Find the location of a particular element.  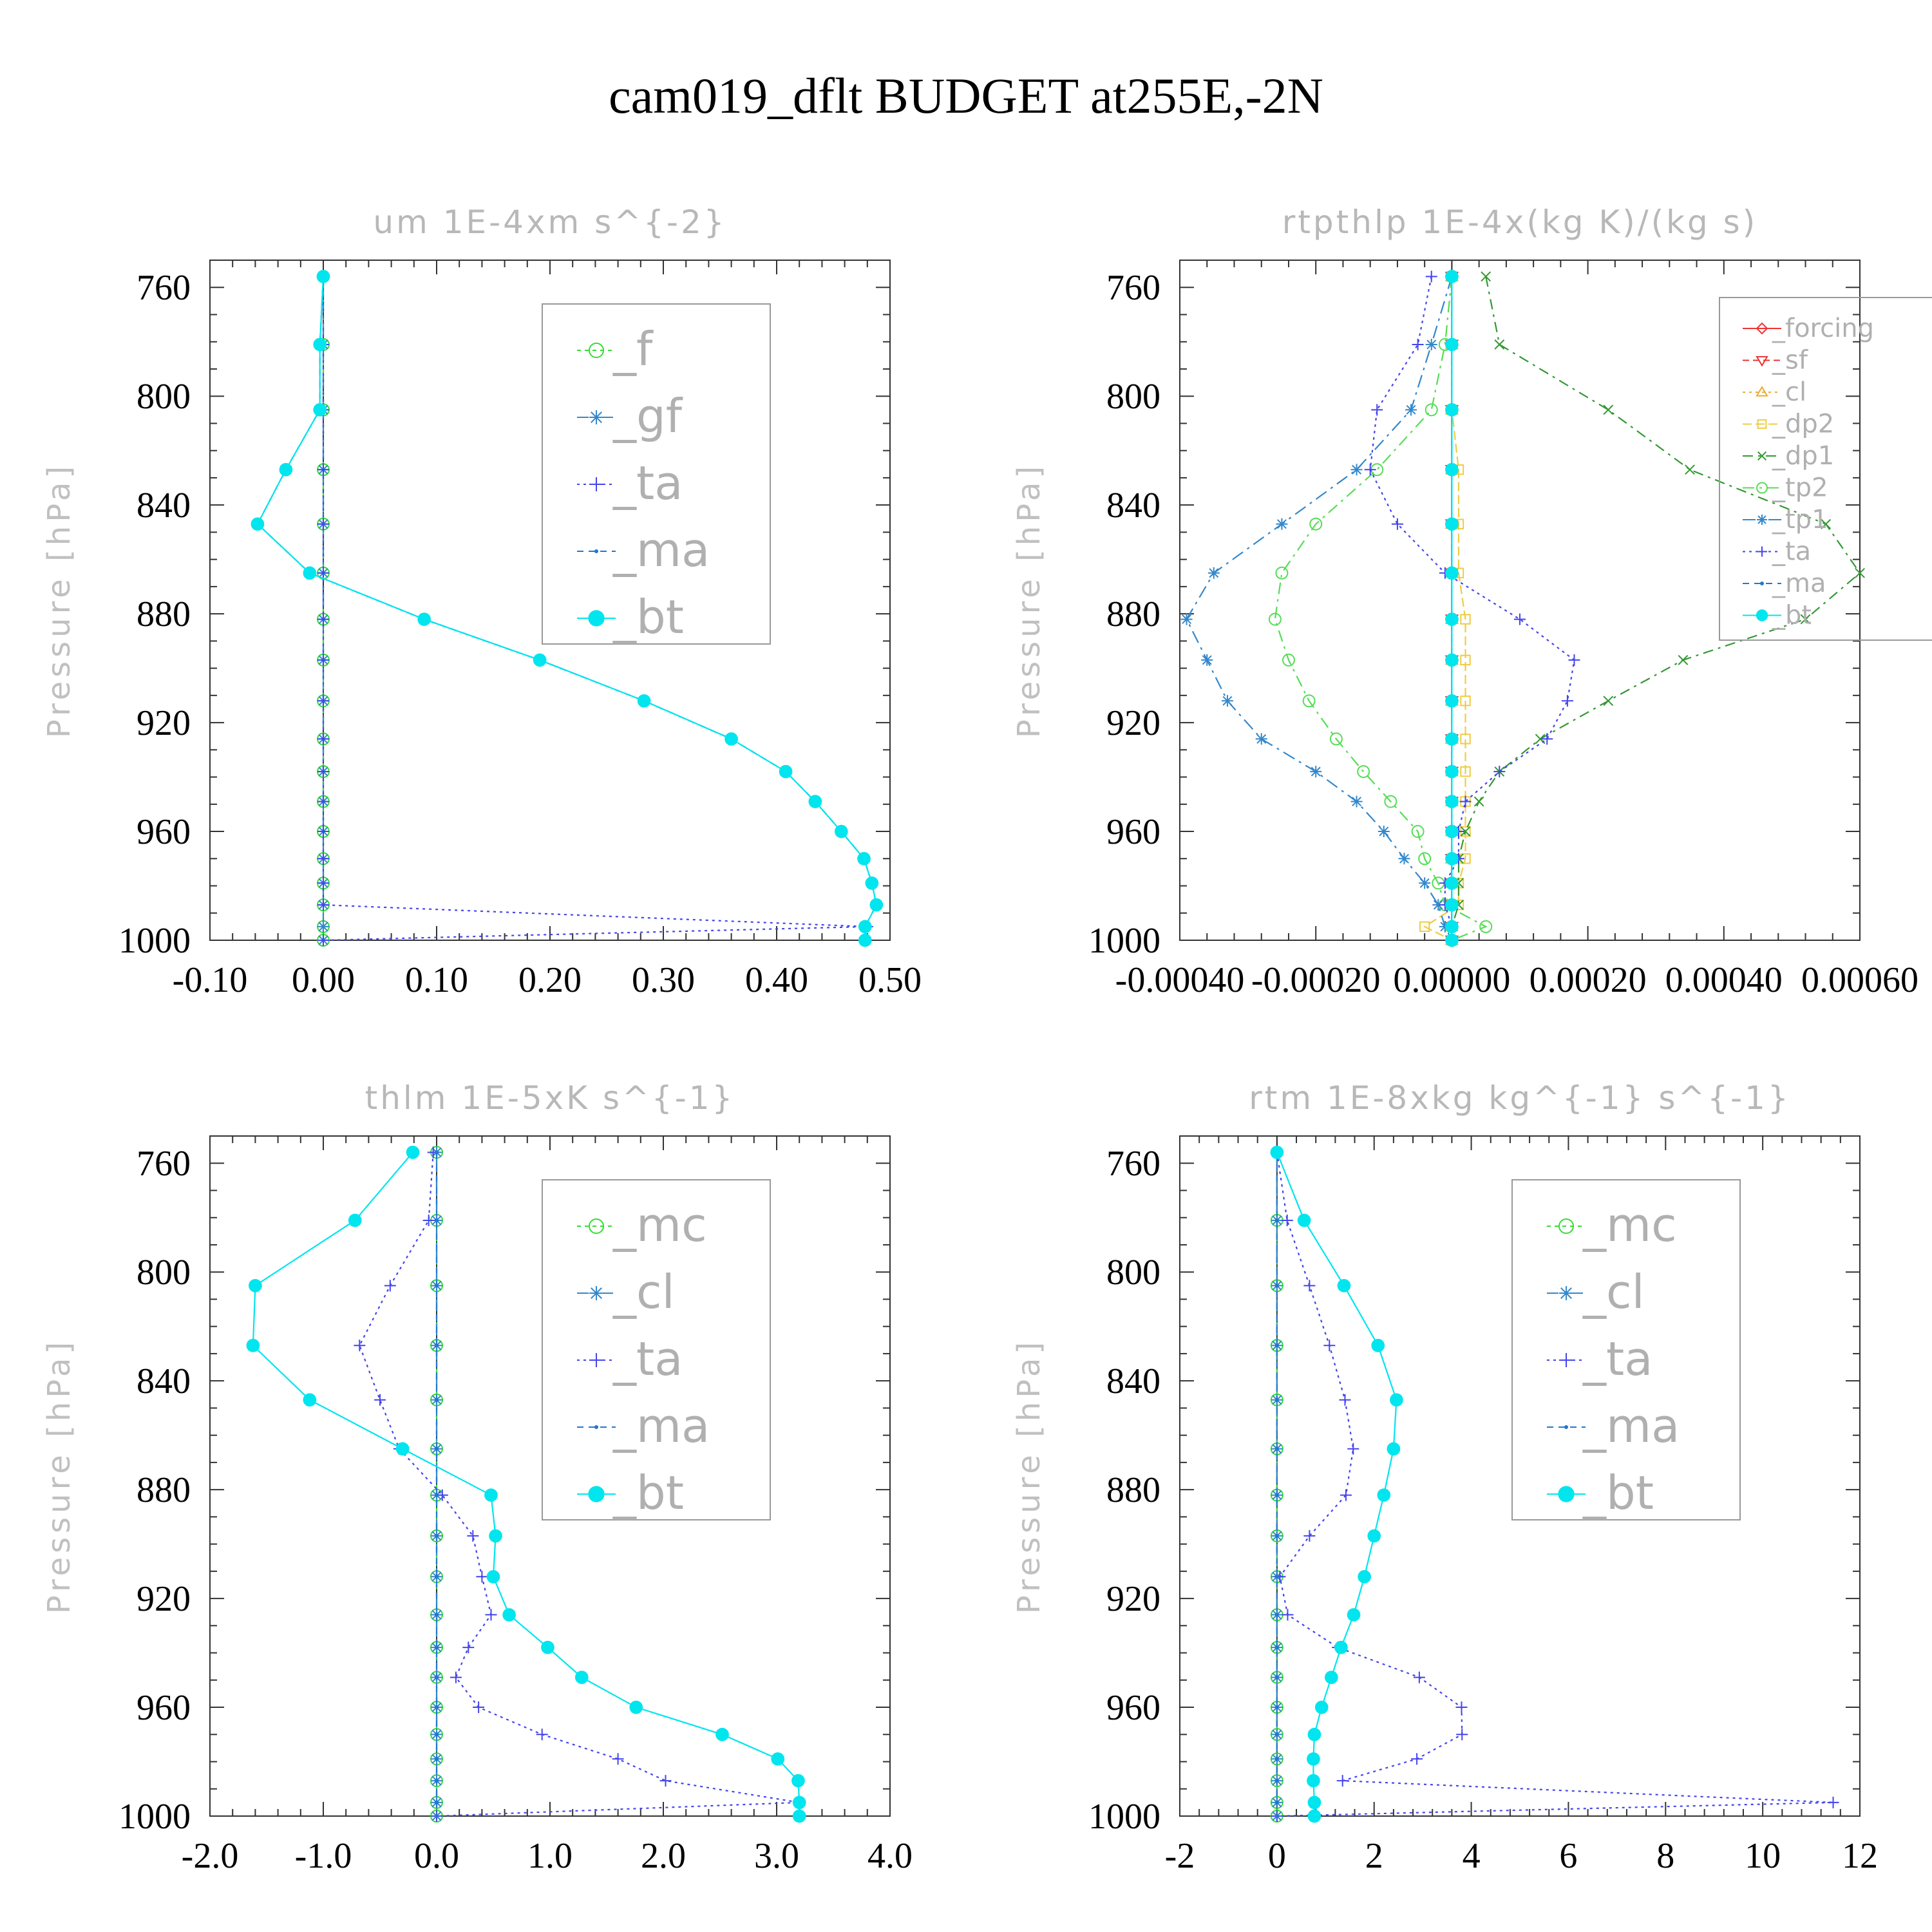

x-tick-label: 6 is located at coordinates (1568, 1856).